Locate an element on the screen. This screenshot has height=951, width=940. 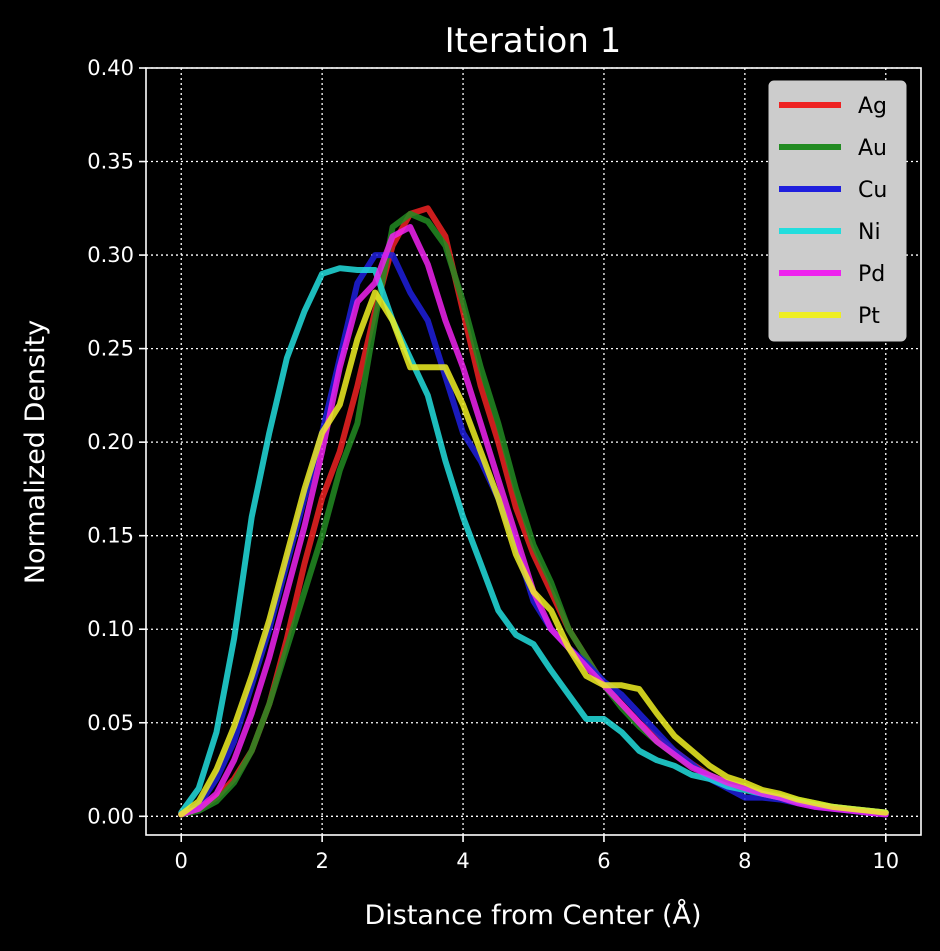
y-axis-ticks: 0.00 0.05 0.10 0.15 0.20 0.25 0.30 0.35 0.40 is located at coordinates (116, 442).